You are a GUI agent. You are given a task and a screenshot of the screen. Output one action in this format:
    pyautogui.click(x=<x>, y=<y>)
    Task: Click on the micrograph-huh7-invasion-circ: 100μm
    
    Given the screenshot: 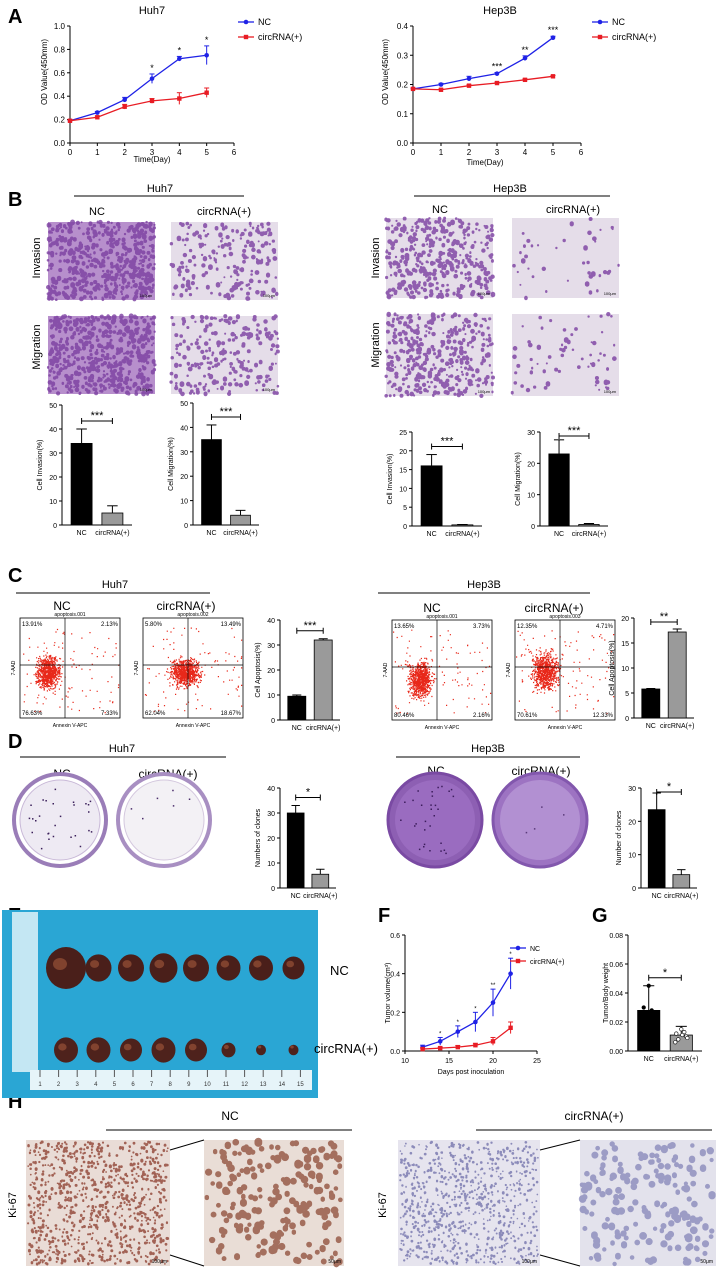 What is the action you would take?
    pyautogui.click(x=224, y=261)
    